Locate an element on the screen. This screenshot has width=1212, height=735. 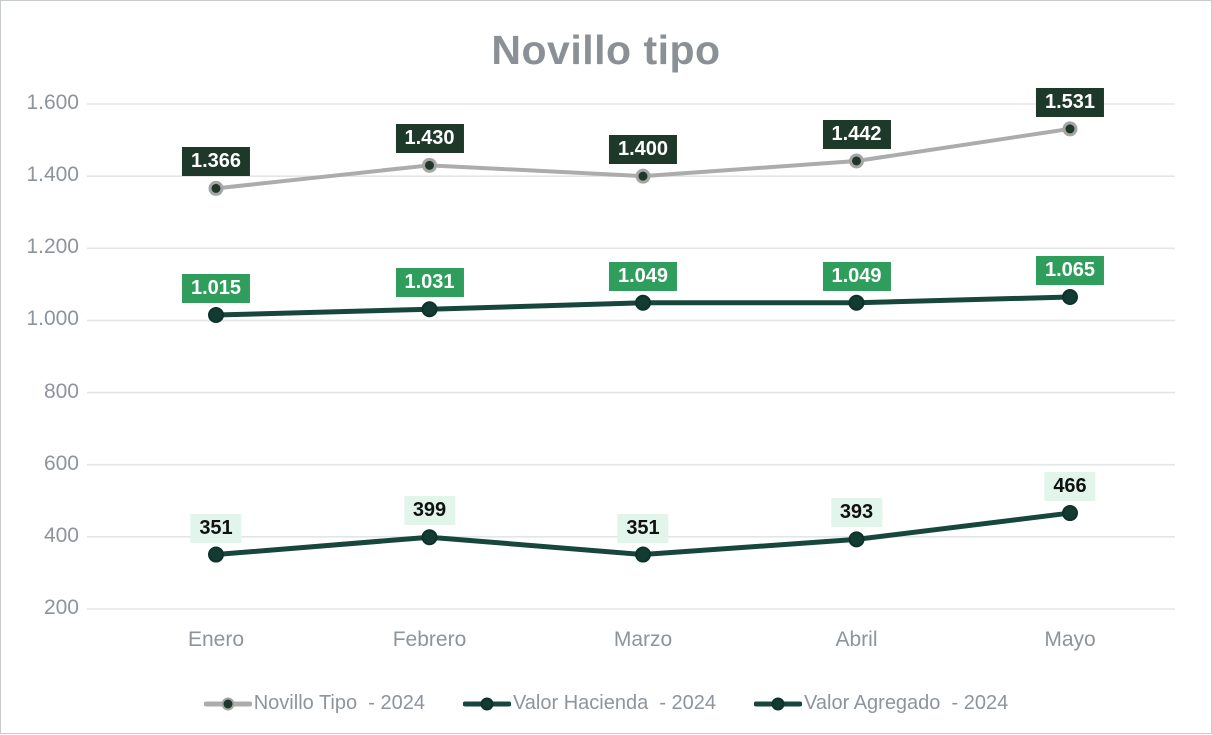
x-axis-category-label: Mayo is located at coordinates (1070, 639).